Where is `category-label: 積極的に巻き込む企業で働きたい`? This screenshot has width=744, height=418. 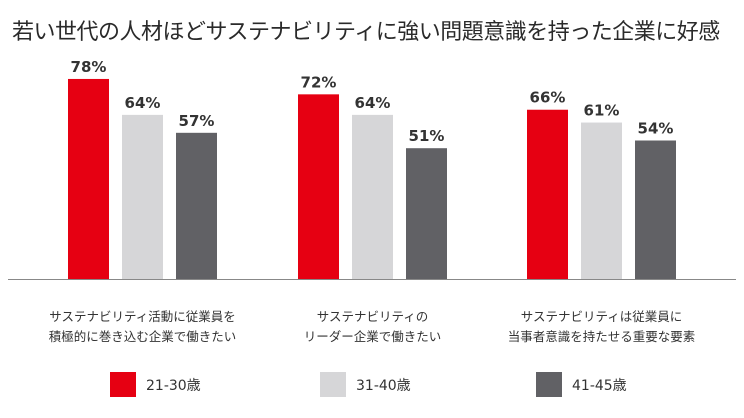 category-label: 積極的に巻き込む企業で働きたい is located at coordinates (143, 336).